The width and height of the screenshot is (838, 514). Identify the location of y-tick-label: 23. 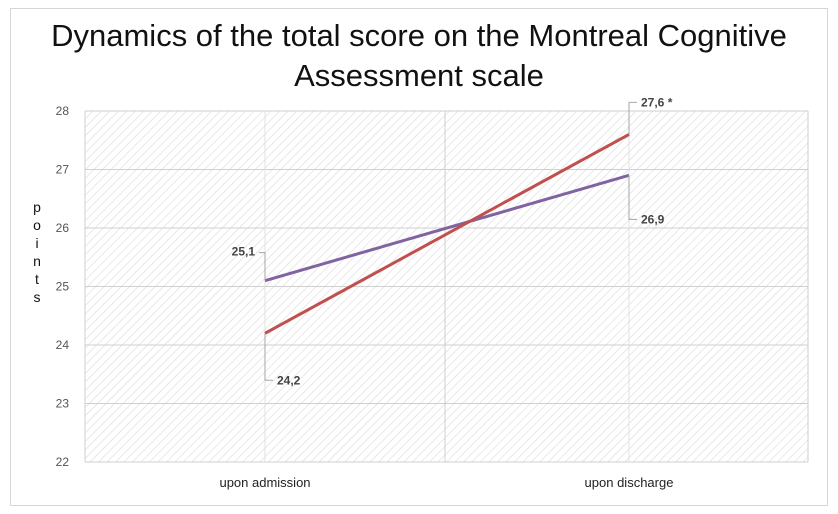
(63, 404).